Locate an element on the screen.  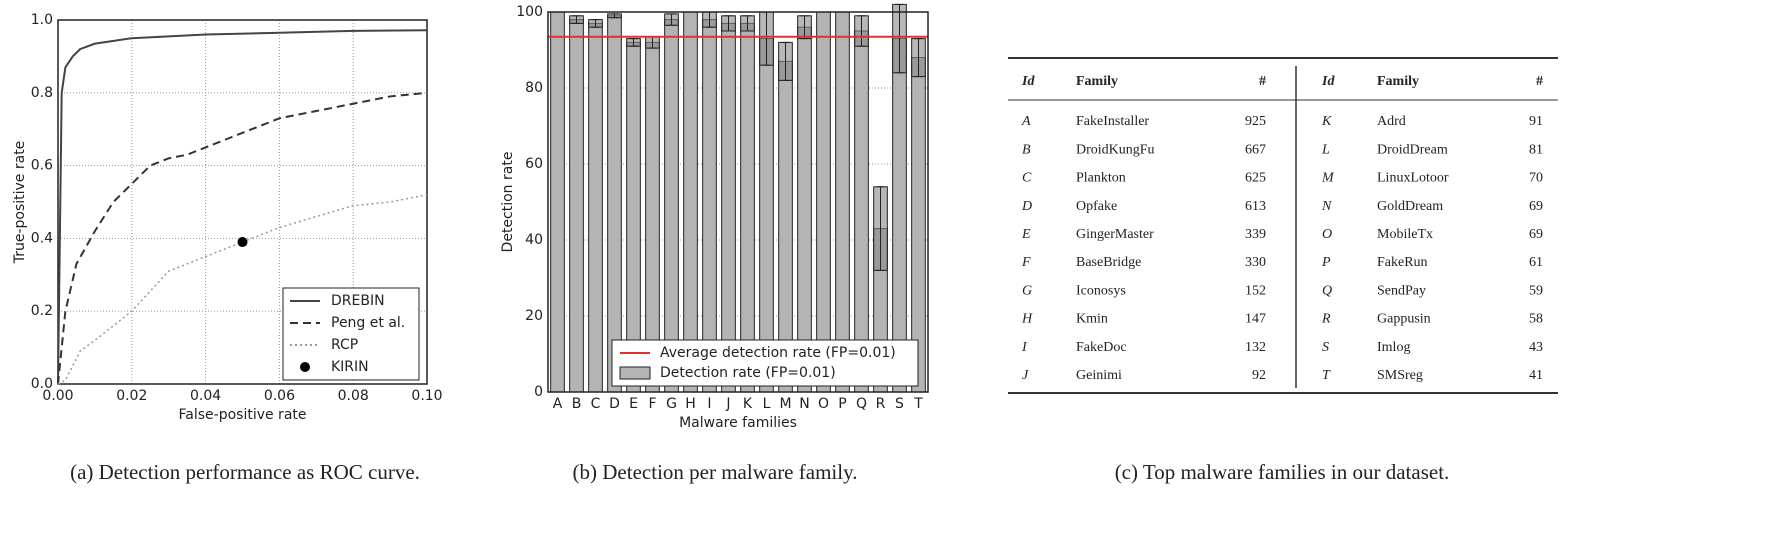
legend-label: Average detection rate (FP=0.01) is located at coordinates (778, 353).